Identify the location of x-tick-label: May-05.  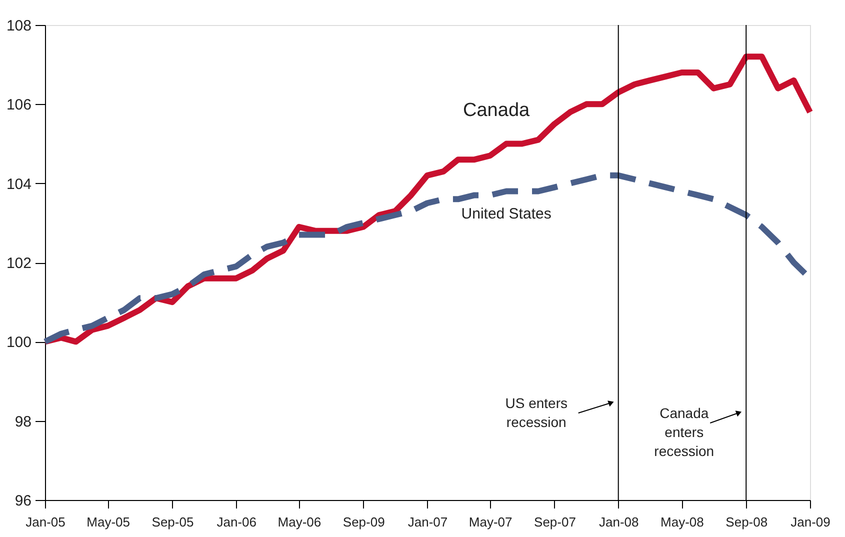
(108, 522).